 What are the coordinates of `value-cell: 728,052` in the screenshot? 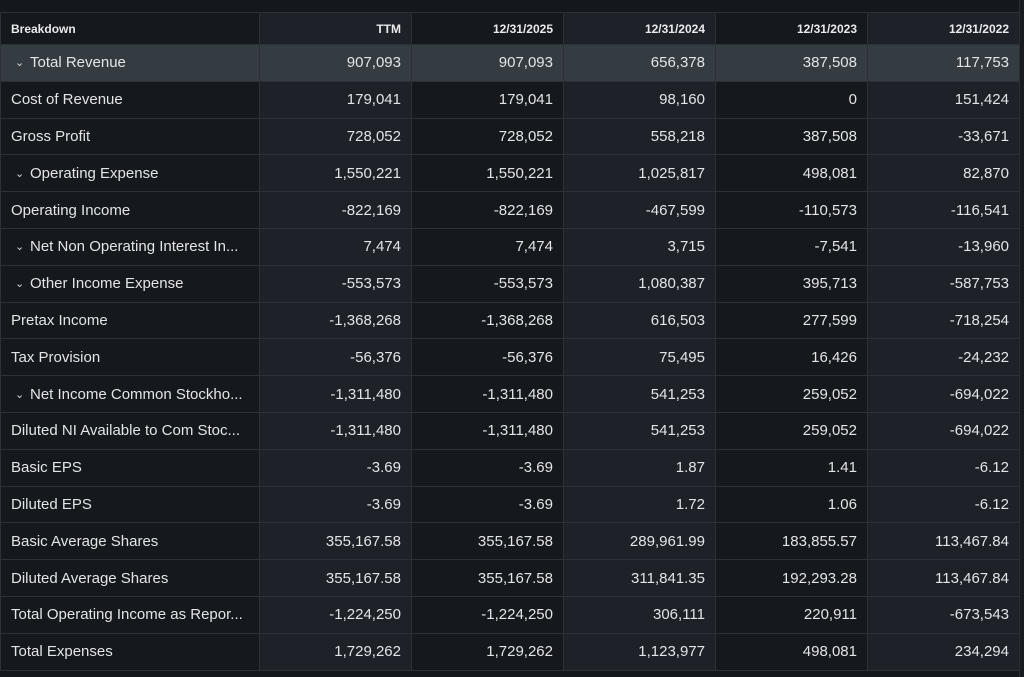 It's located at (487, 136).